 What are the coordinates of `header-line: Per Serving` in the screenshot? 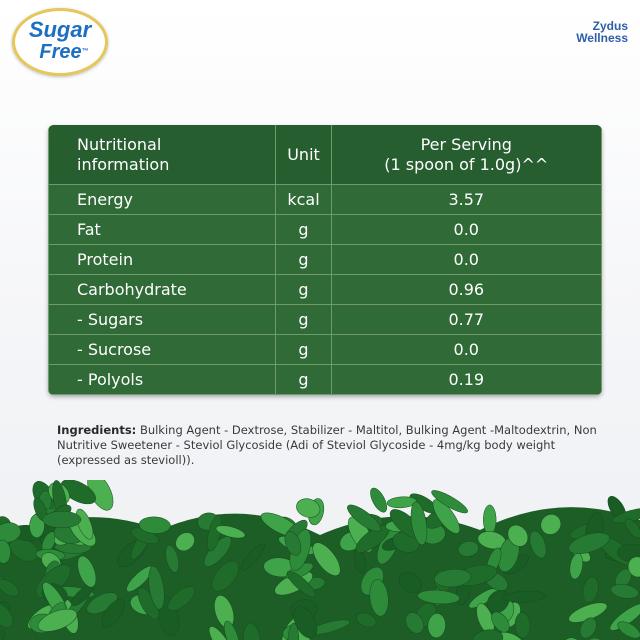 It's located at (466, 144).